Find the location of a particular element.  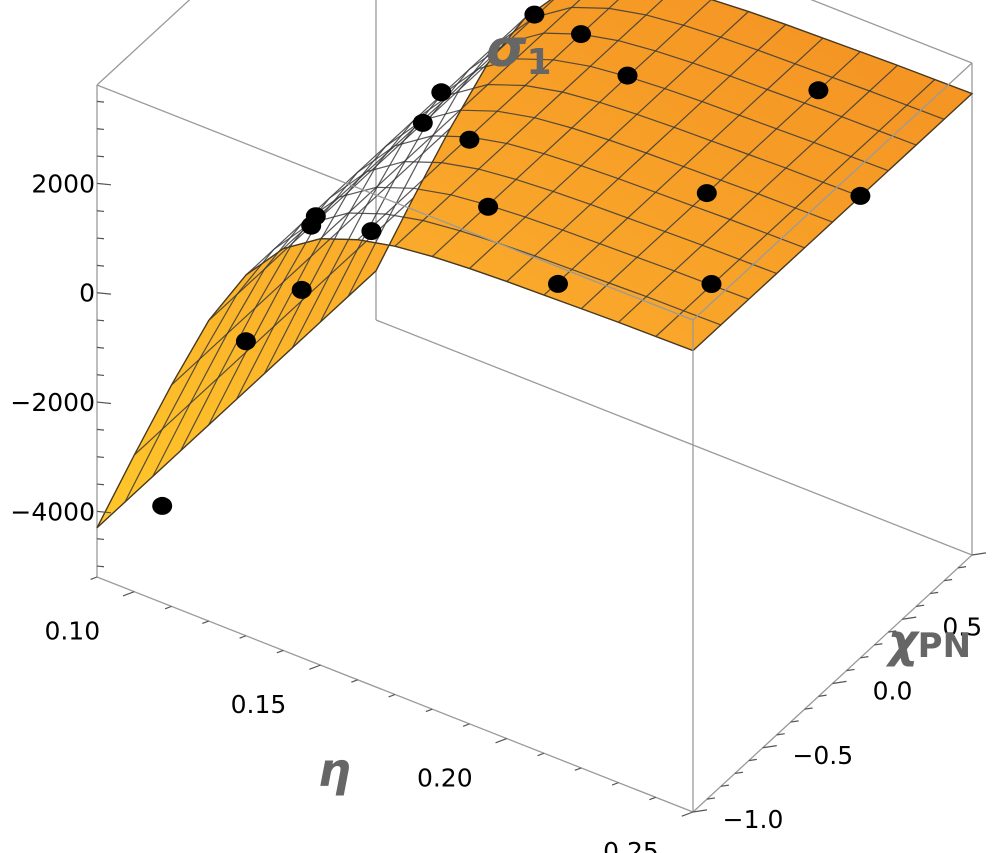

z-tick-label: −2000 is located at coordinates (52, 402).